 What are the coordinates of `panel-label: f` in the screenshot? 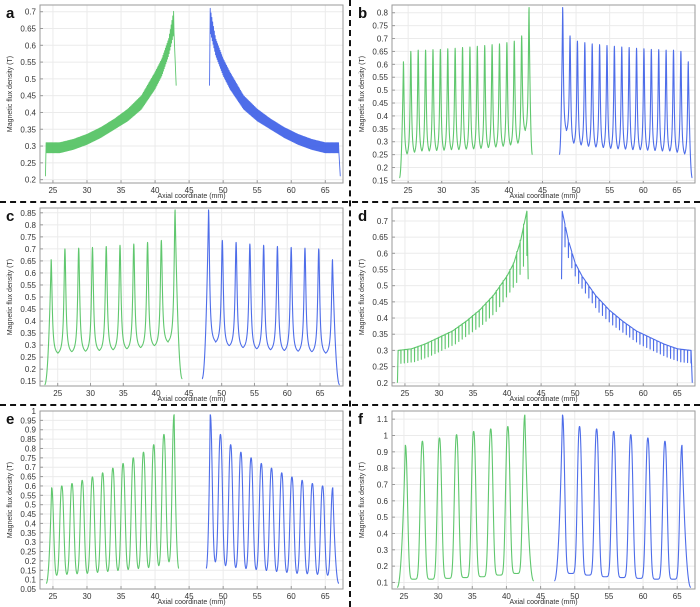 It's located at (361, 419).